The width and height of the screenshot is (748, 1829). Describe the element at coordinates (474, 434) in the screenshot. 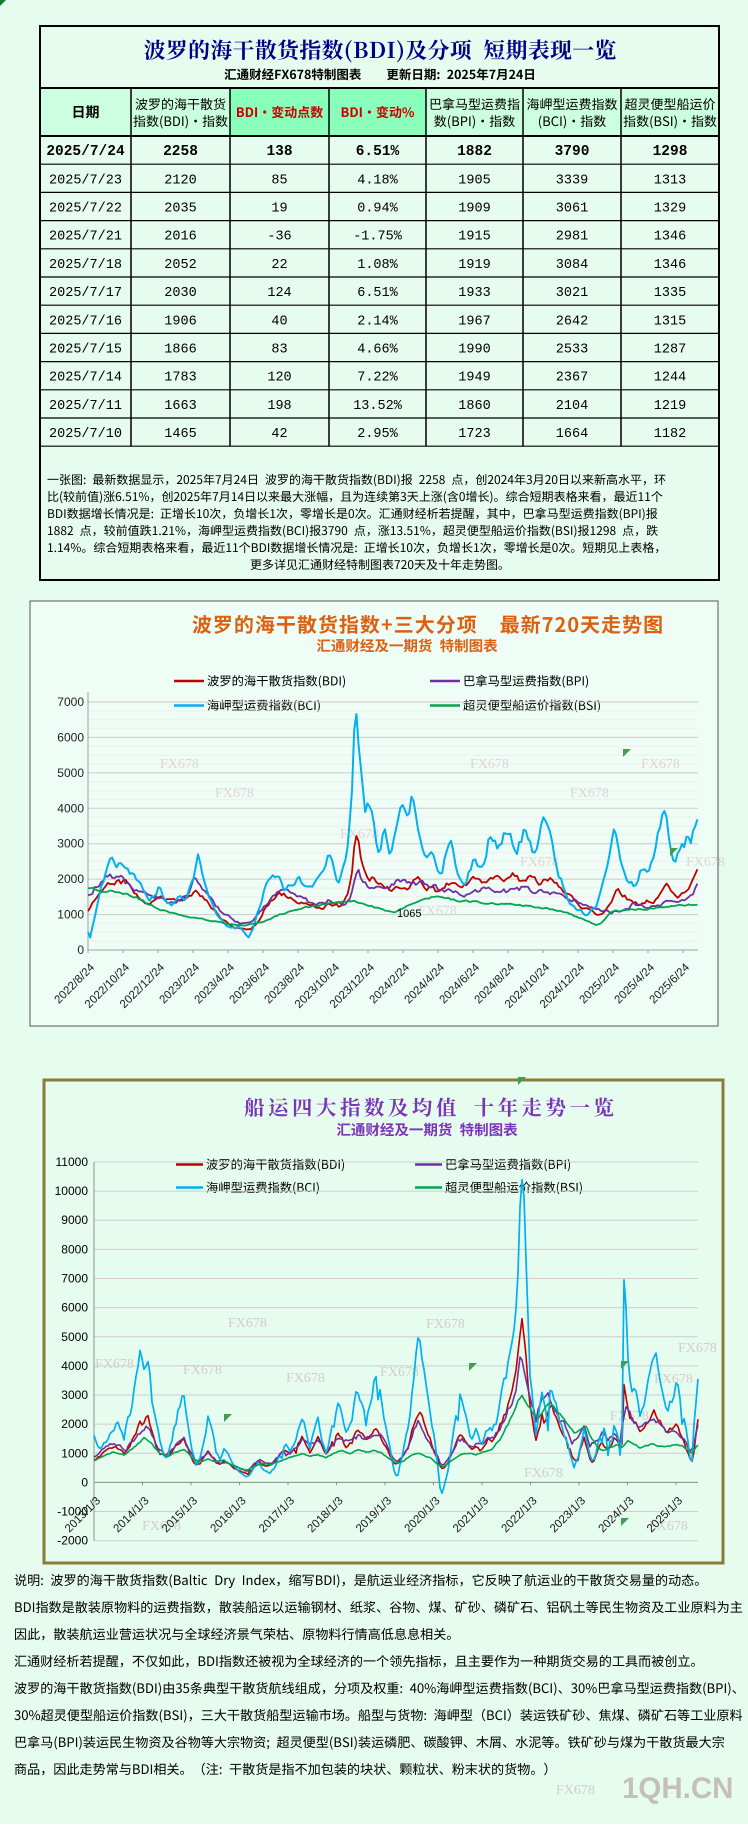

I see `svg-text: 1723` at that location.